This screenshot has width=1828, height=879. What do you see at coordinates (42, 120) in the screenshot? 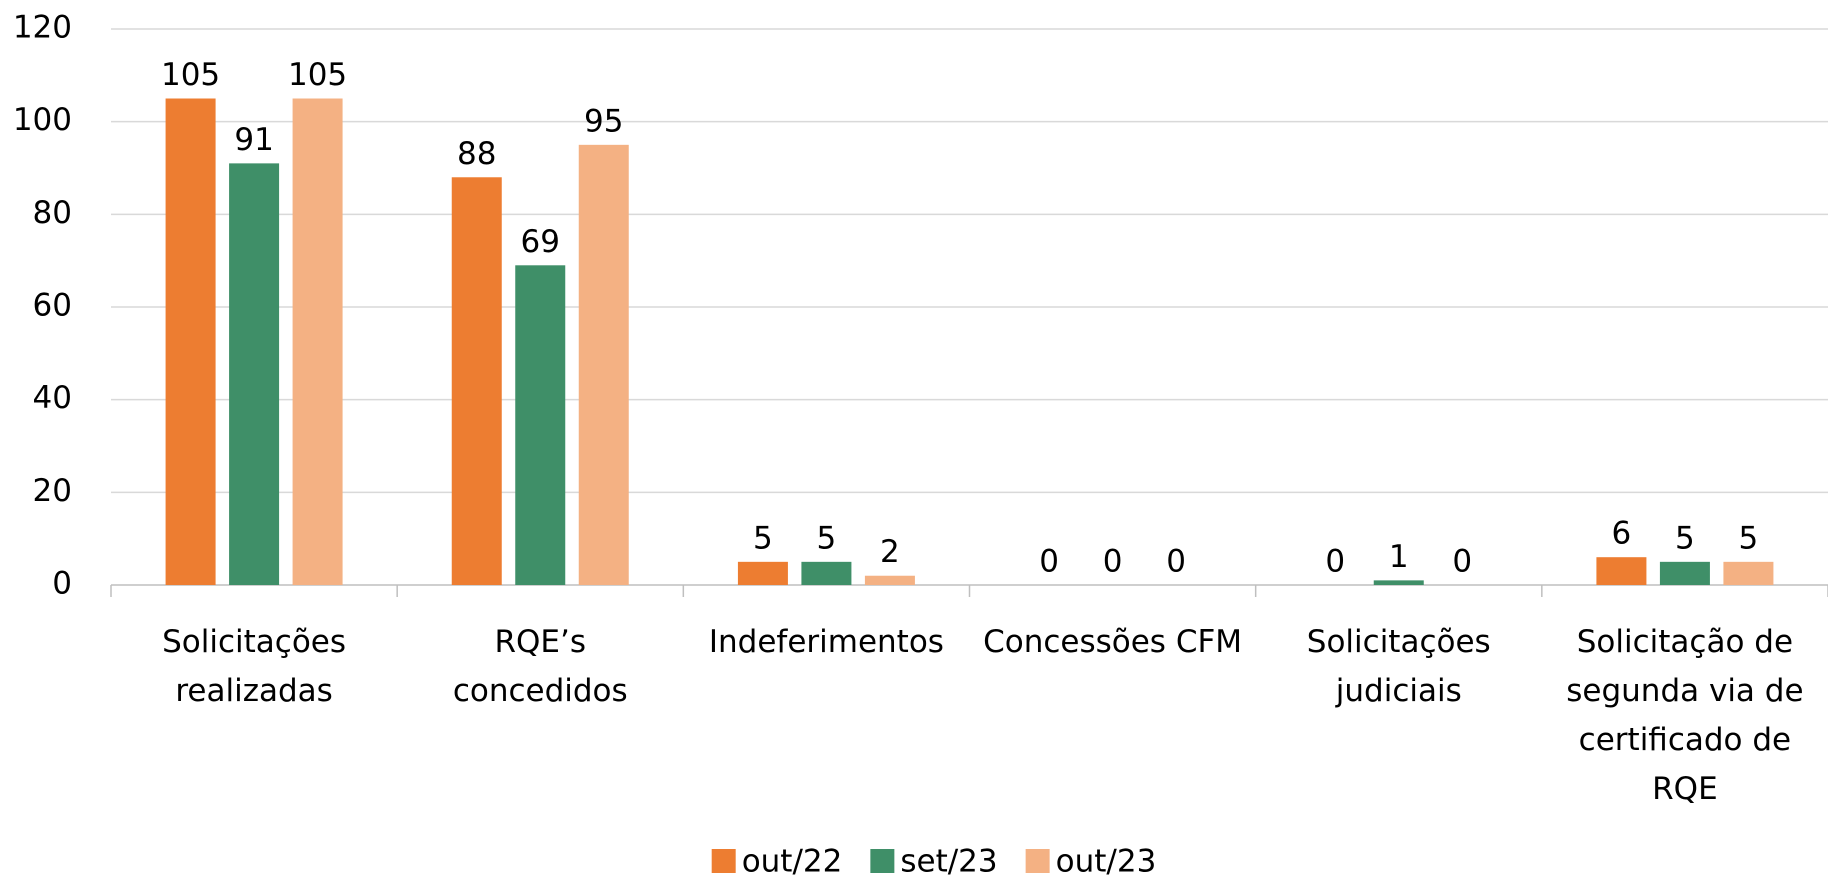
I see `y-tick-label: 100` at bounding box center [42, 120].